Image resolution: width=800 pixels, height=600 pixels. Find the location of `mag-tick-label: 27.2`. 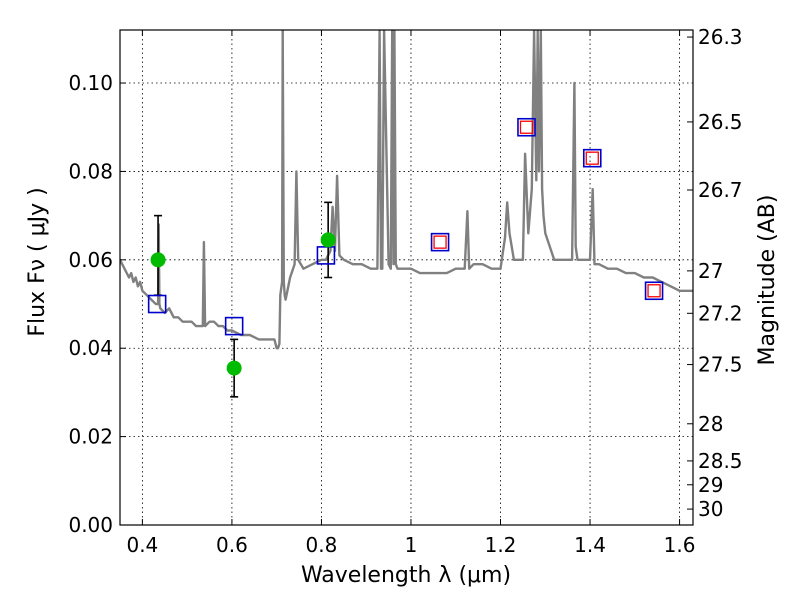

mag-tick-label: 27.2 is located at coordinates (720, 313).